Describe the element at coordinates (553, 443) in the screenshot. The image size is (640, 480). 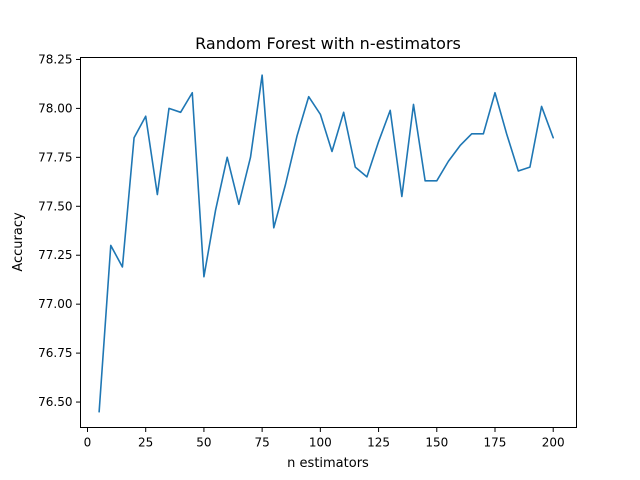
I see `x-tick-label: 200` at that location.